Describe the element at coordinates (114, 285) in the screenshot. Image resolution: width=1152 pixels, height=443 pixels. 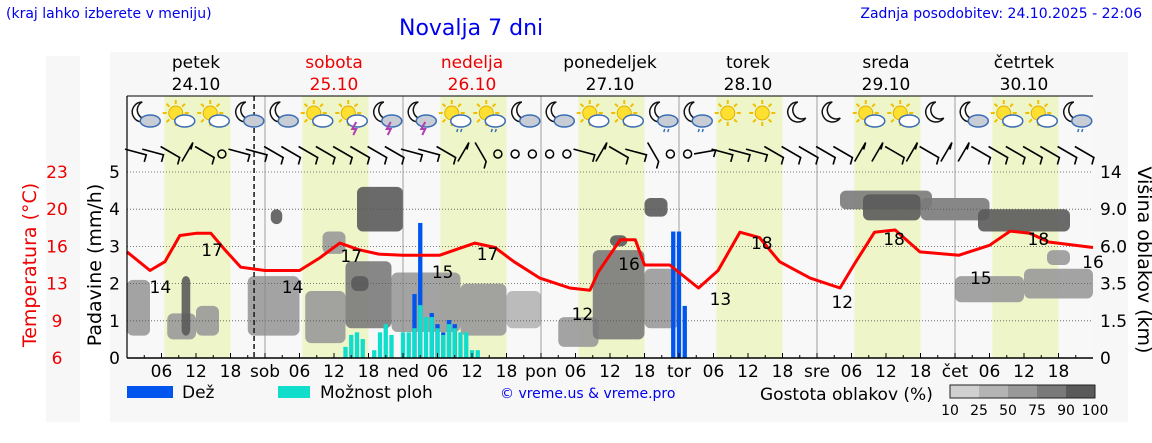
I see `y-tick-label-precip: 2` at that location.